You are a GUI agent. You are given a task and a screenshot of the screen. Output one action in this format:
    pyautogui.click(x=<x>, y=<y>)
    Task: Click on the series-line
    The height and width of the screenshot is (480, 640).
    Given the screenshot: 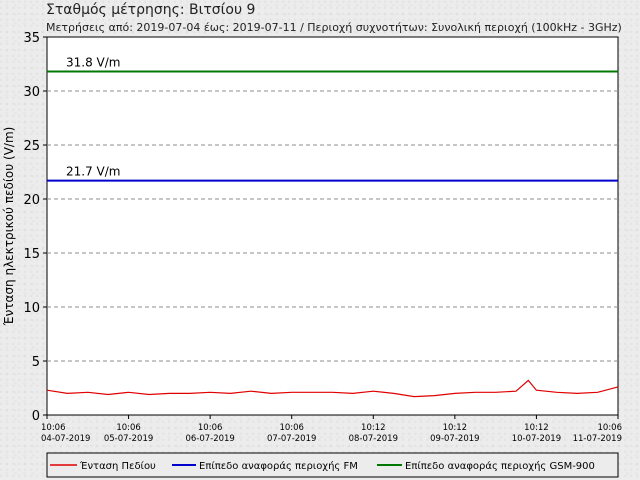 What is the action you would take?
    pyautogui.click(x=332, y=388)
    